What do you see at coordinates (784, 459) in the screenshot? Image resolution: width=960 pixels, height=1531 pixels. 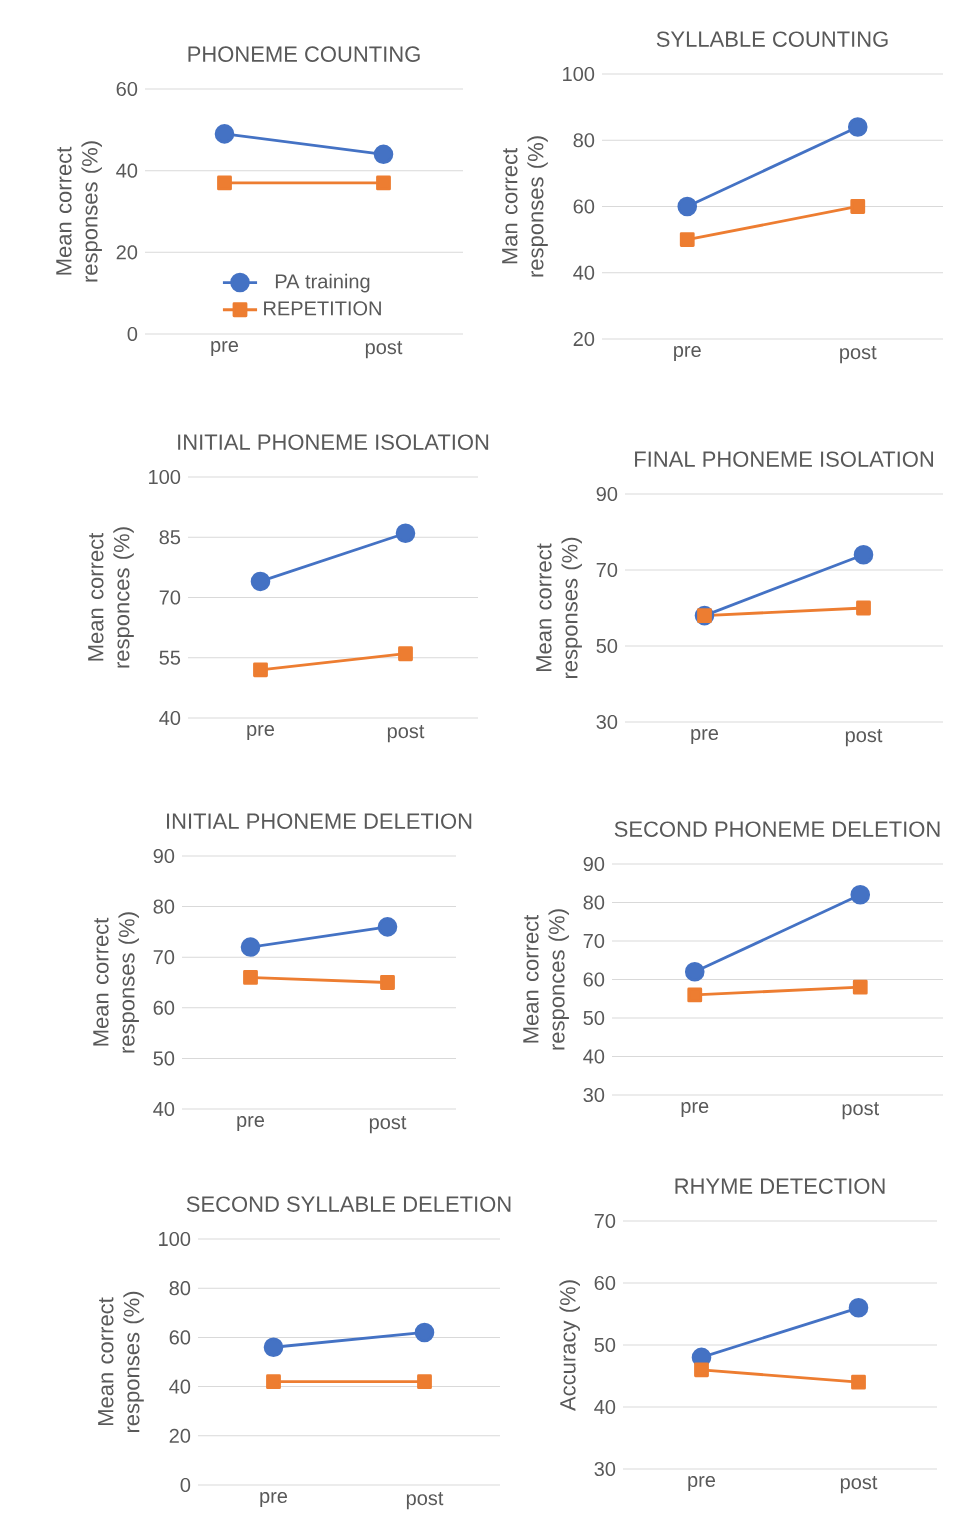 I see `chart-title: FINAL PHONEME ISOLATION` at bounding box center [784, 459].